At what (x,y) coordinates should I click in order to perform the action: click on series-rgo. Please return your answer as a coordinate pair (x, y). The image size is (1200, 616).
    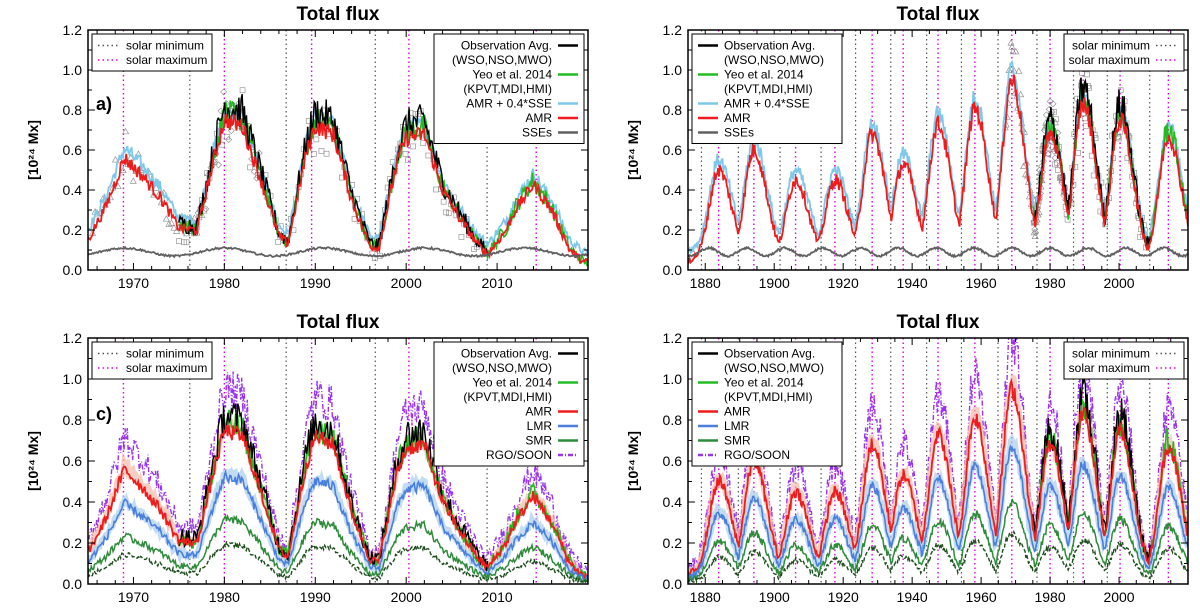
    Looking at the image, I should click on (338, 474).